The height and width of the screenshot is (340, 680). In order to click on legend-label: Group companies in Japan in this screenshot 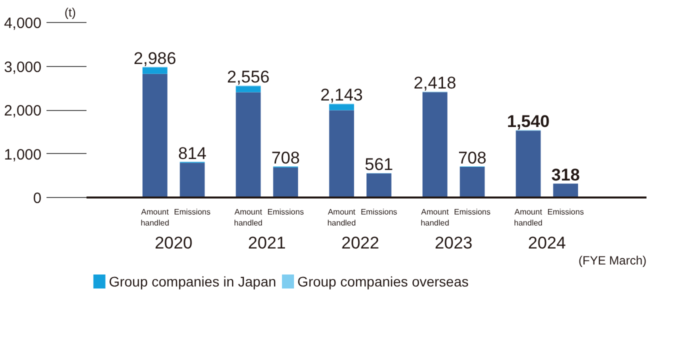, I will do `click(192, 282)`.